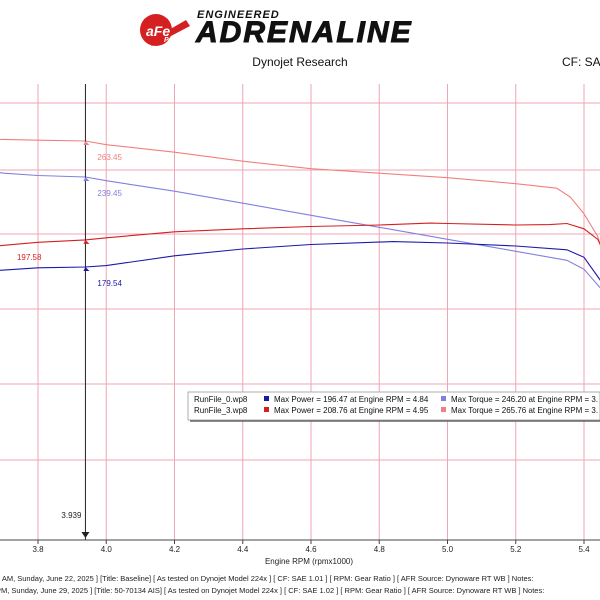 The width and height of the screenshot is (600, 600). I want to click on legend-max-power: Max Power = 208.76 at Engine RPM = 4.95, so click(351, 410).